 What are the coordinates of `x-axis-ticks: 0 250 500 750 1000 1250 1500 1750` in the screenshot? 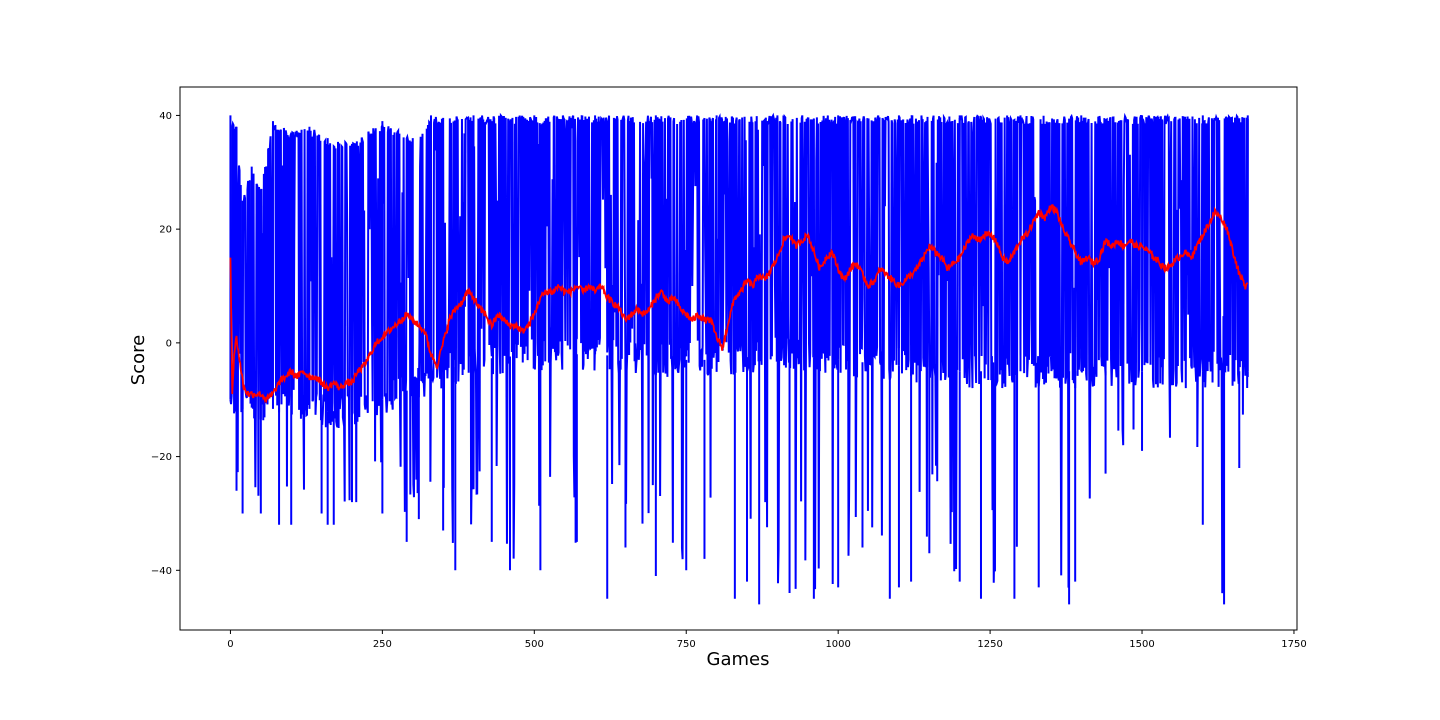 It's located at (767, 640).